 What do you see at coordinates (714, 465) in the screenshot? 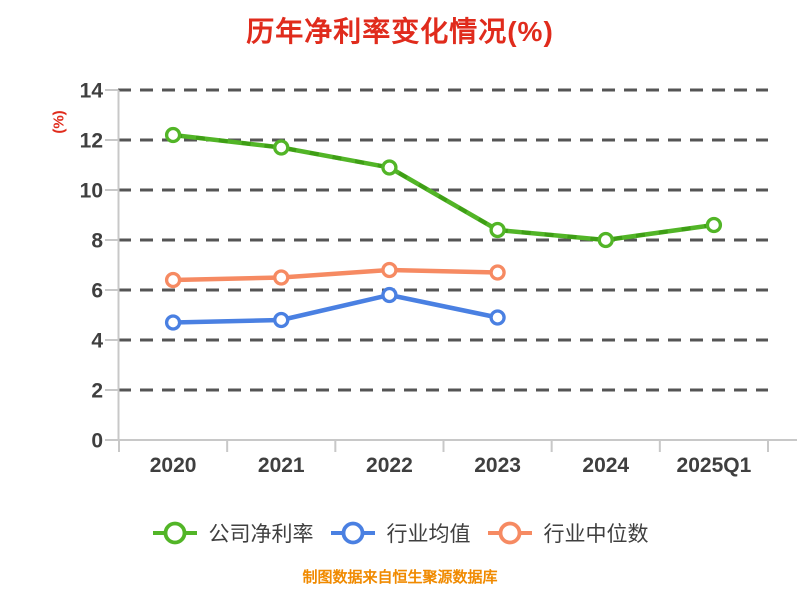
I see `x-tick-label: 2025Q1` at bounding box center [714, 465].